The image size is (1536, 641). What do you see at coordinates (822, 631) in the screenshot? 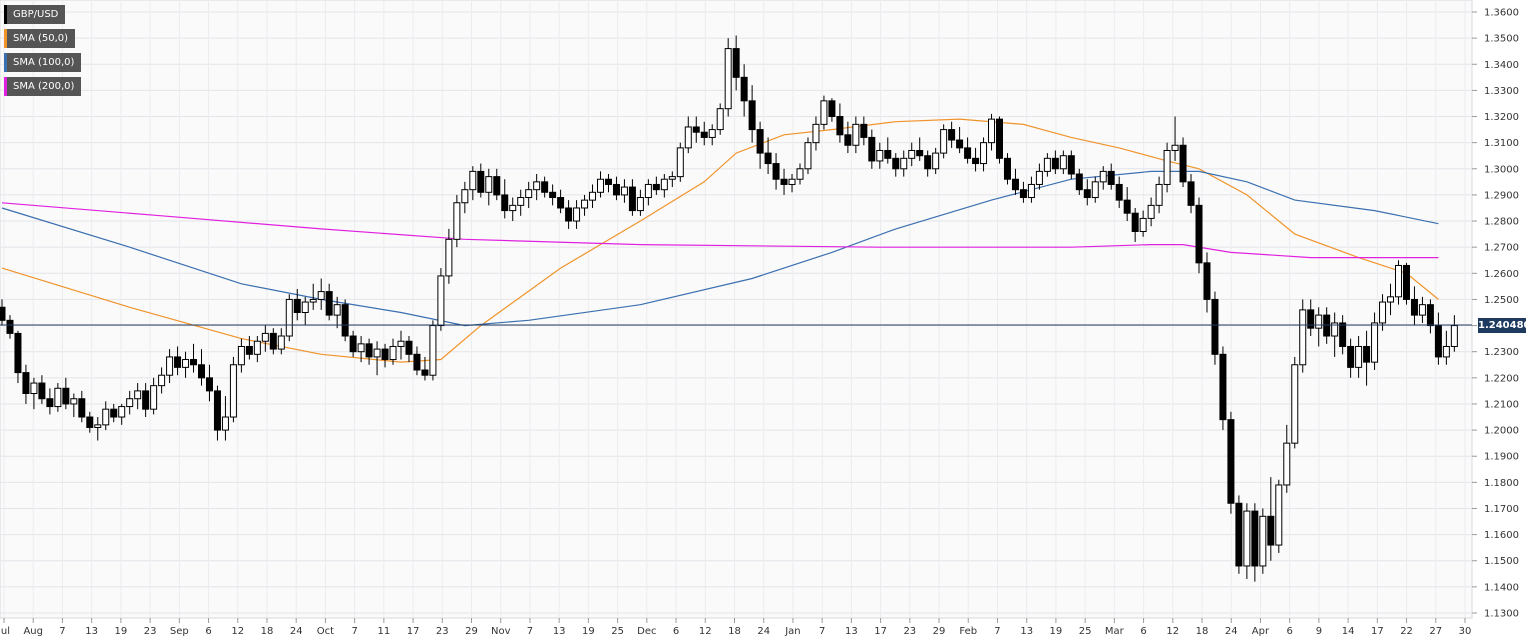
I see `x-tick-label: 7` at bounding box center [822, 631].